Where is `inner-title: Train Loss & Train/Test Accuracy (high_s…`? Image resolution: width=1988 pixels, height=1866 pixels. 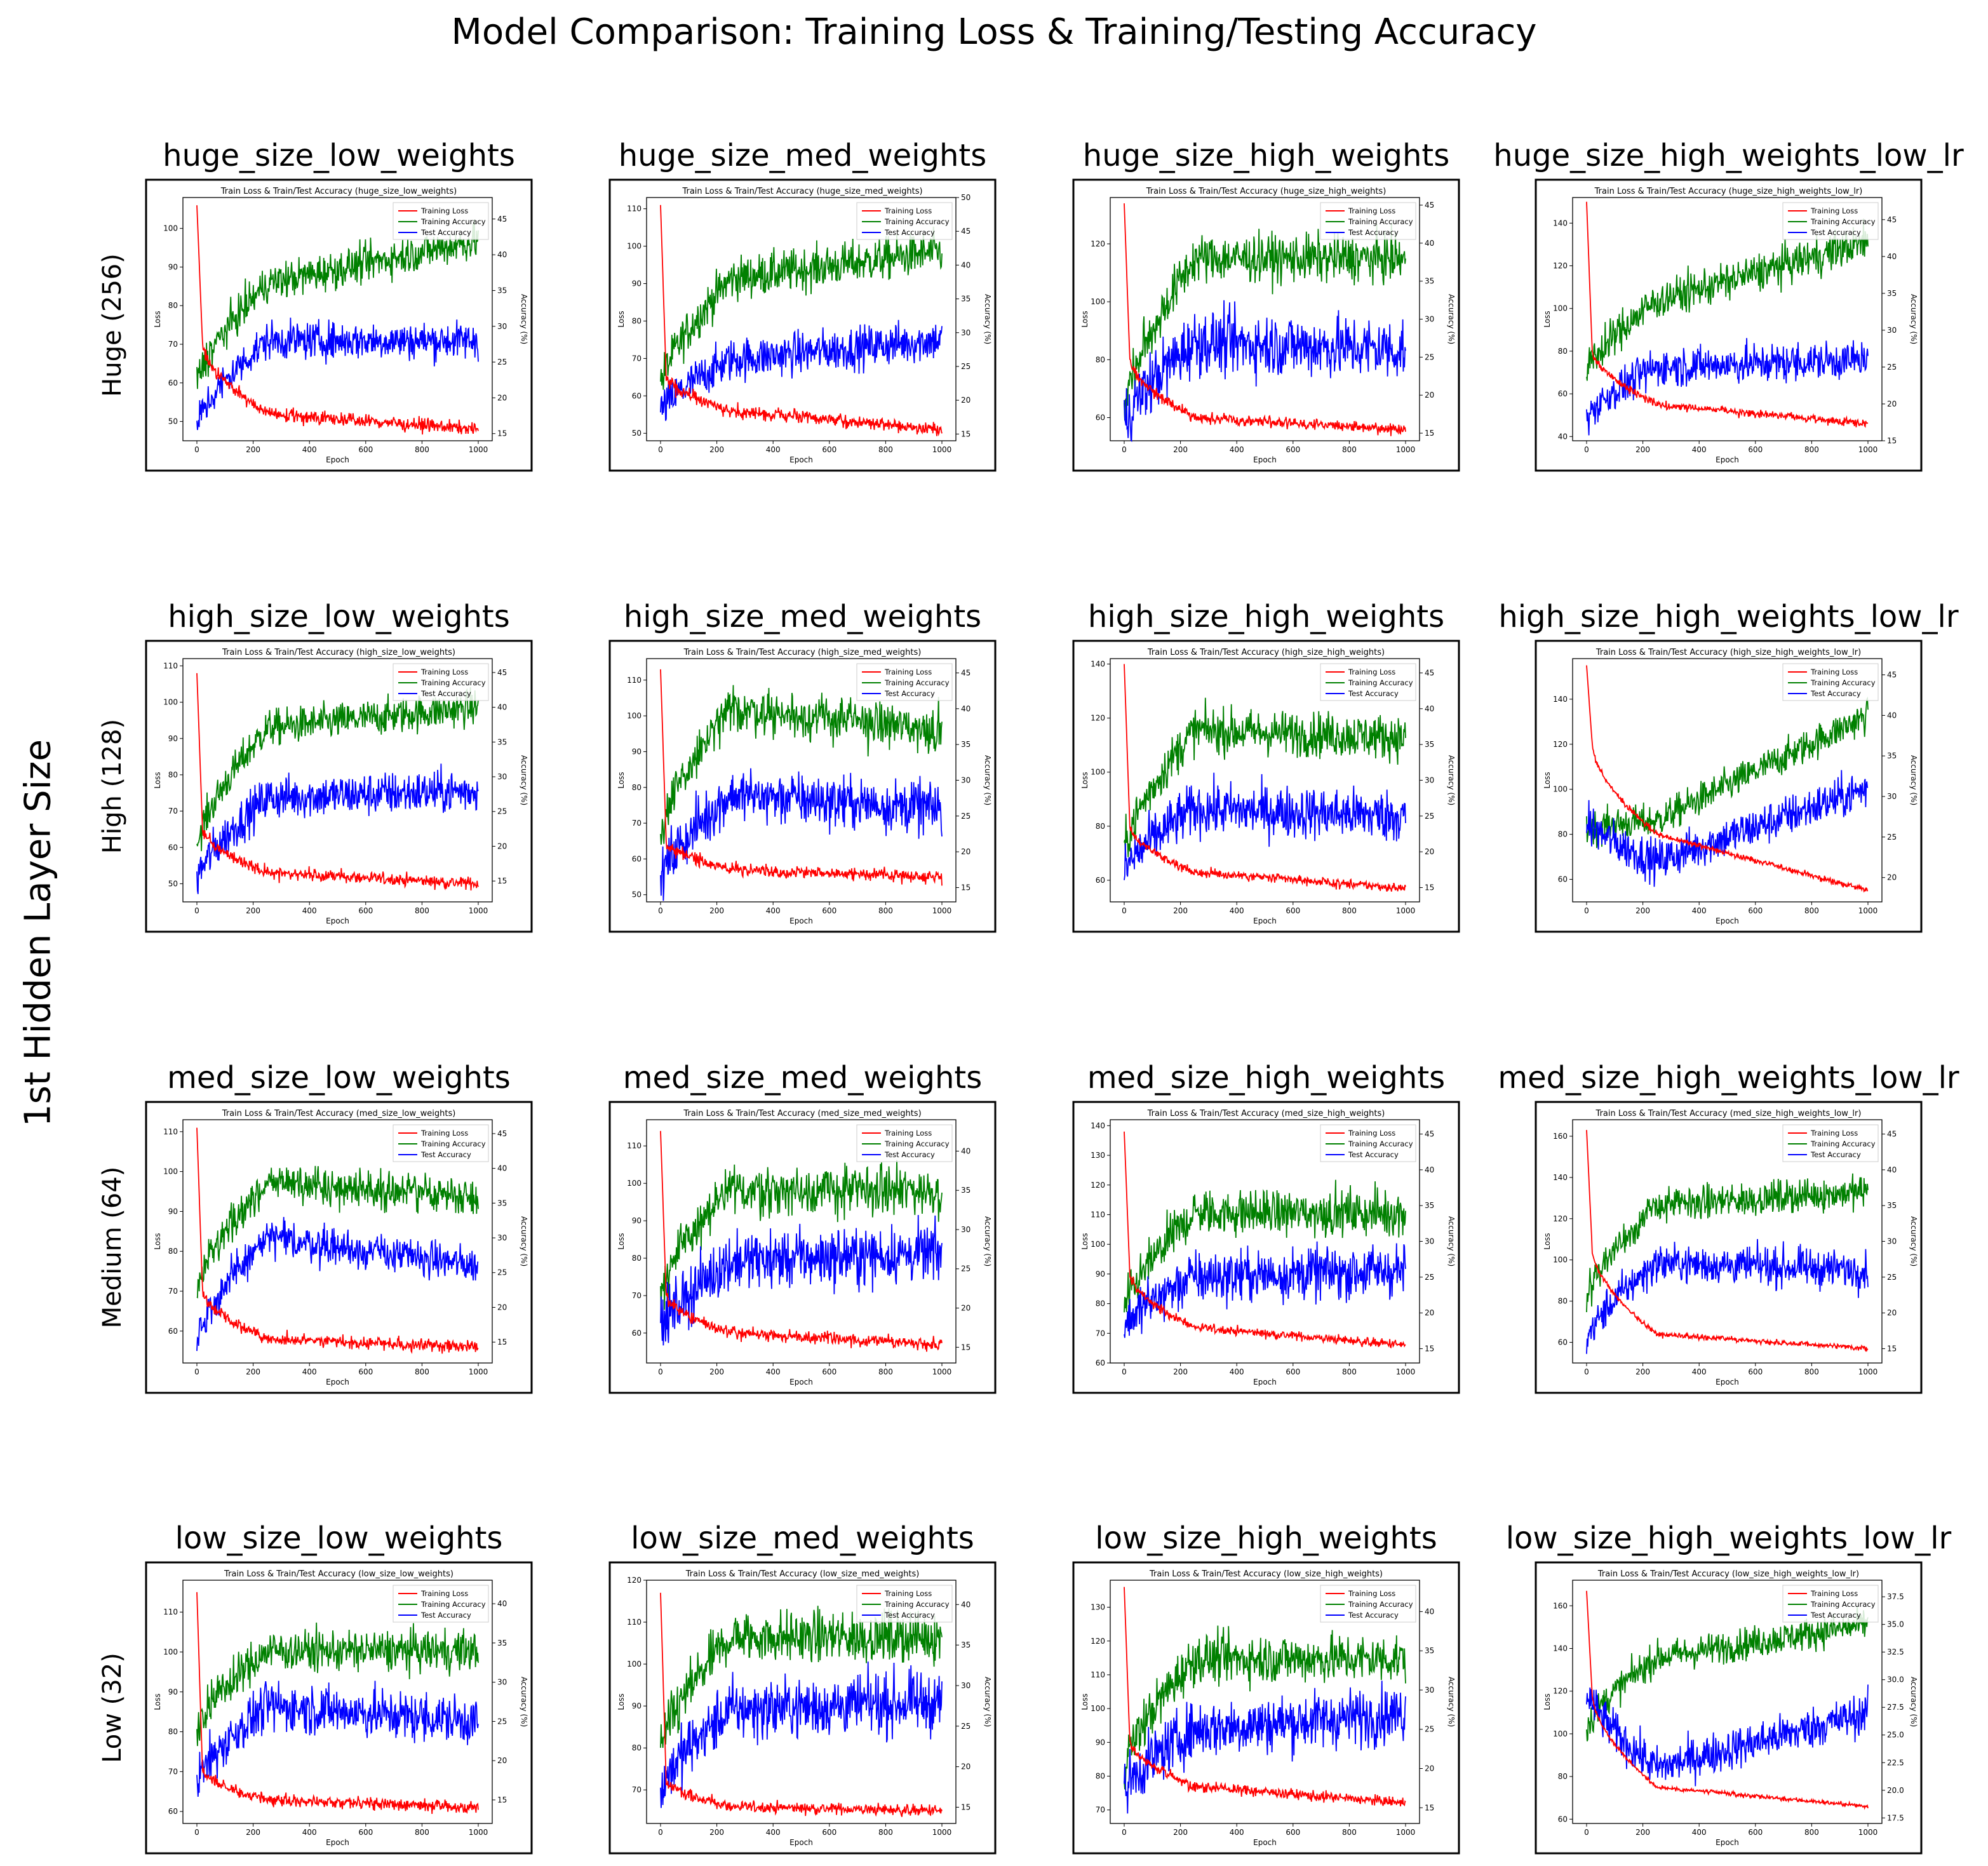 inner-title: Train Loss & Train/Test Accuracy (high_s… is located at coordinates (1266, 652).